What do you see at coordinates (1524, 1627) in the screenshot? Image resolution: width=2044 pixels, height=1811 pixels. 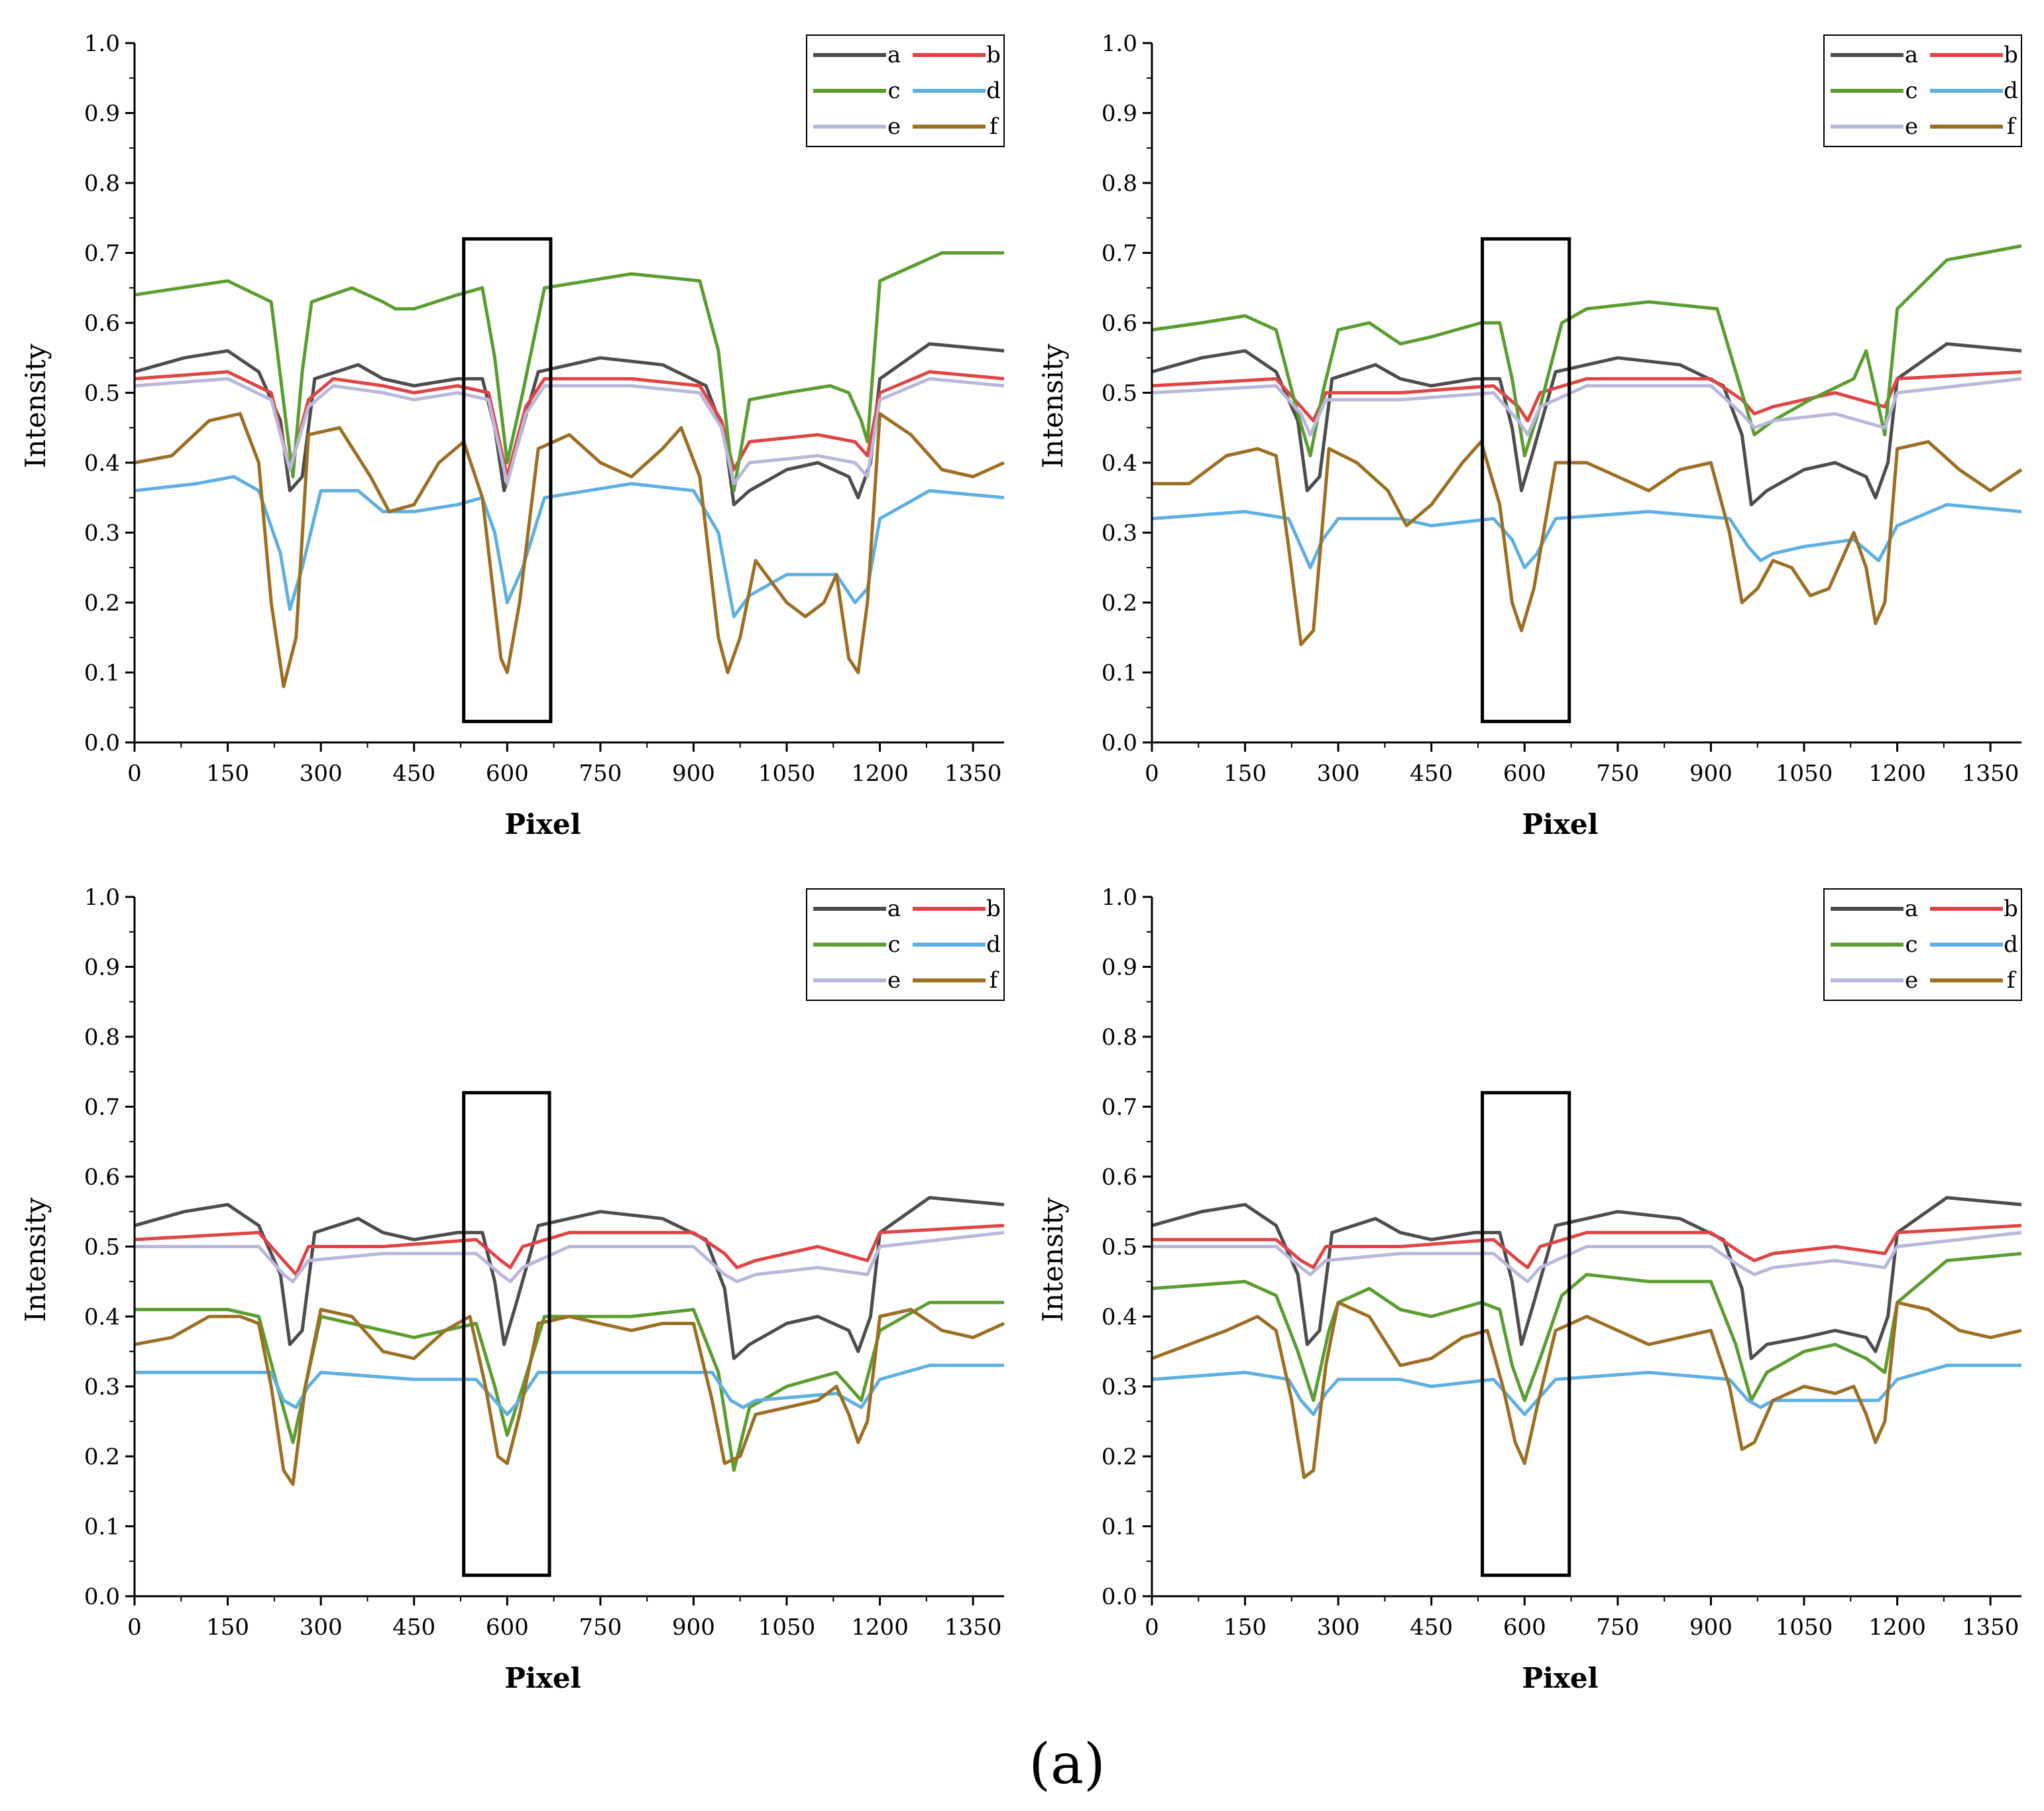 I see `chart-3-x-tick-label: 600` at bounding box center [1524, 1627].